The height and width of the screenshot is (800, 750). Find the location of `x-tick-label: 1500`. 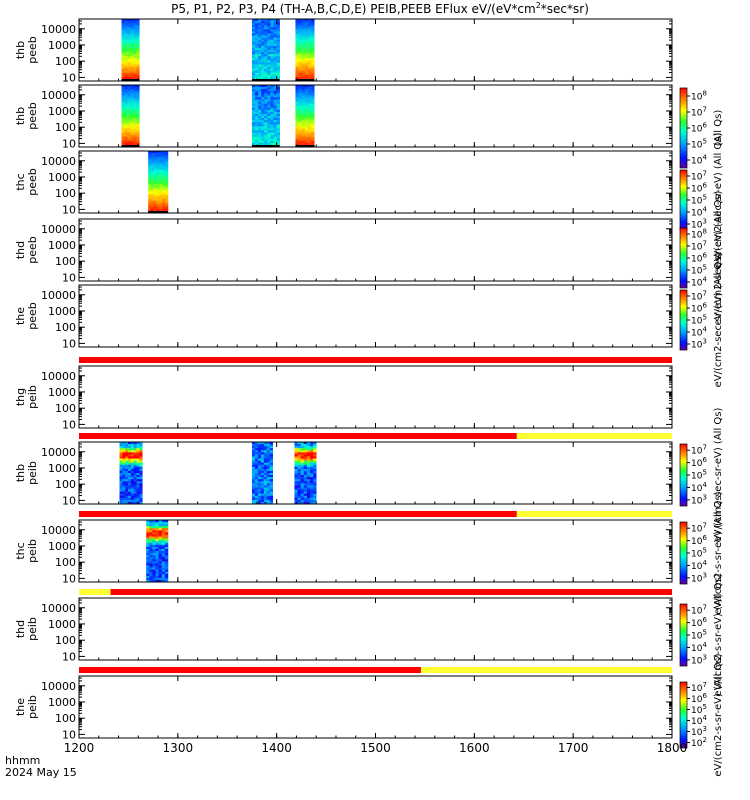

x-tick-label: 1500 is located at coordinates (375, 748).